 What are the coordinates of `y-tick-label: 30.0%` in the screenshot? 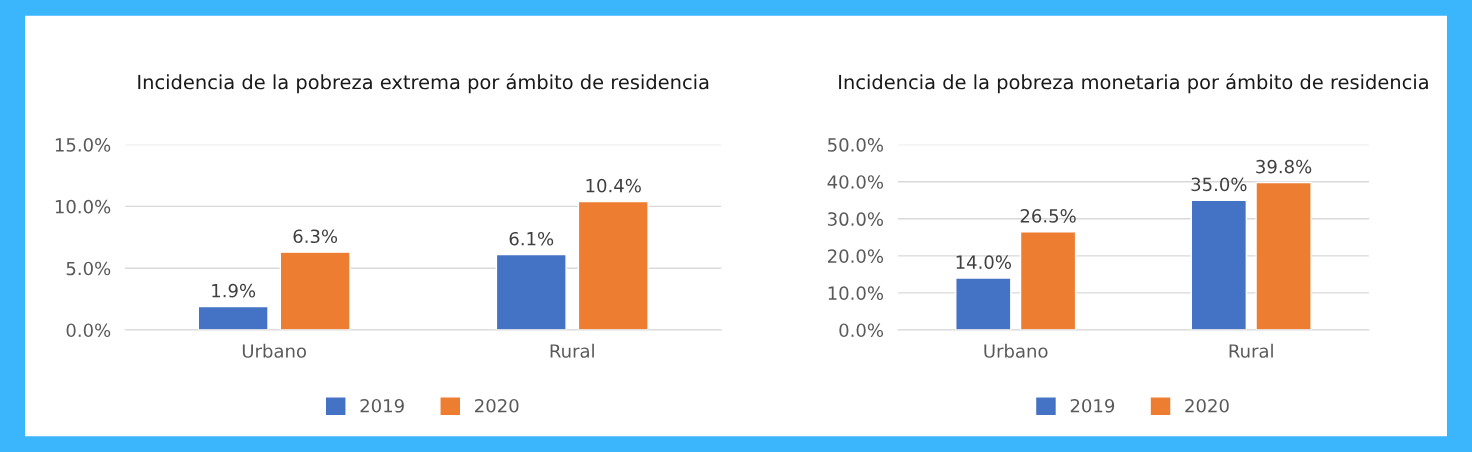 It's located at (856, 219).